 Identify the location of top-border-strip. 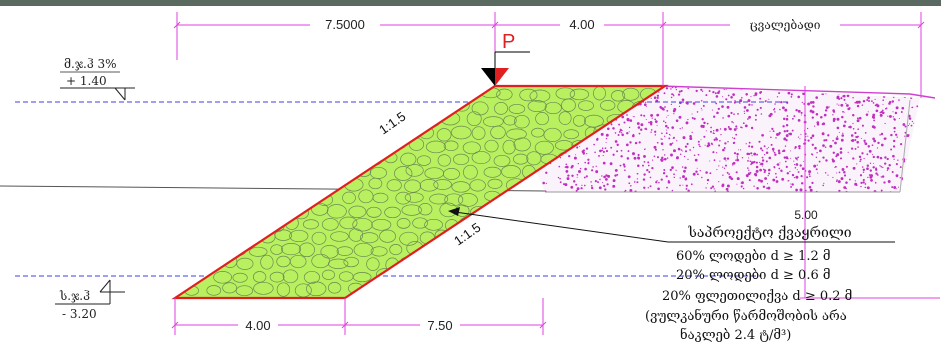
(470, 3).